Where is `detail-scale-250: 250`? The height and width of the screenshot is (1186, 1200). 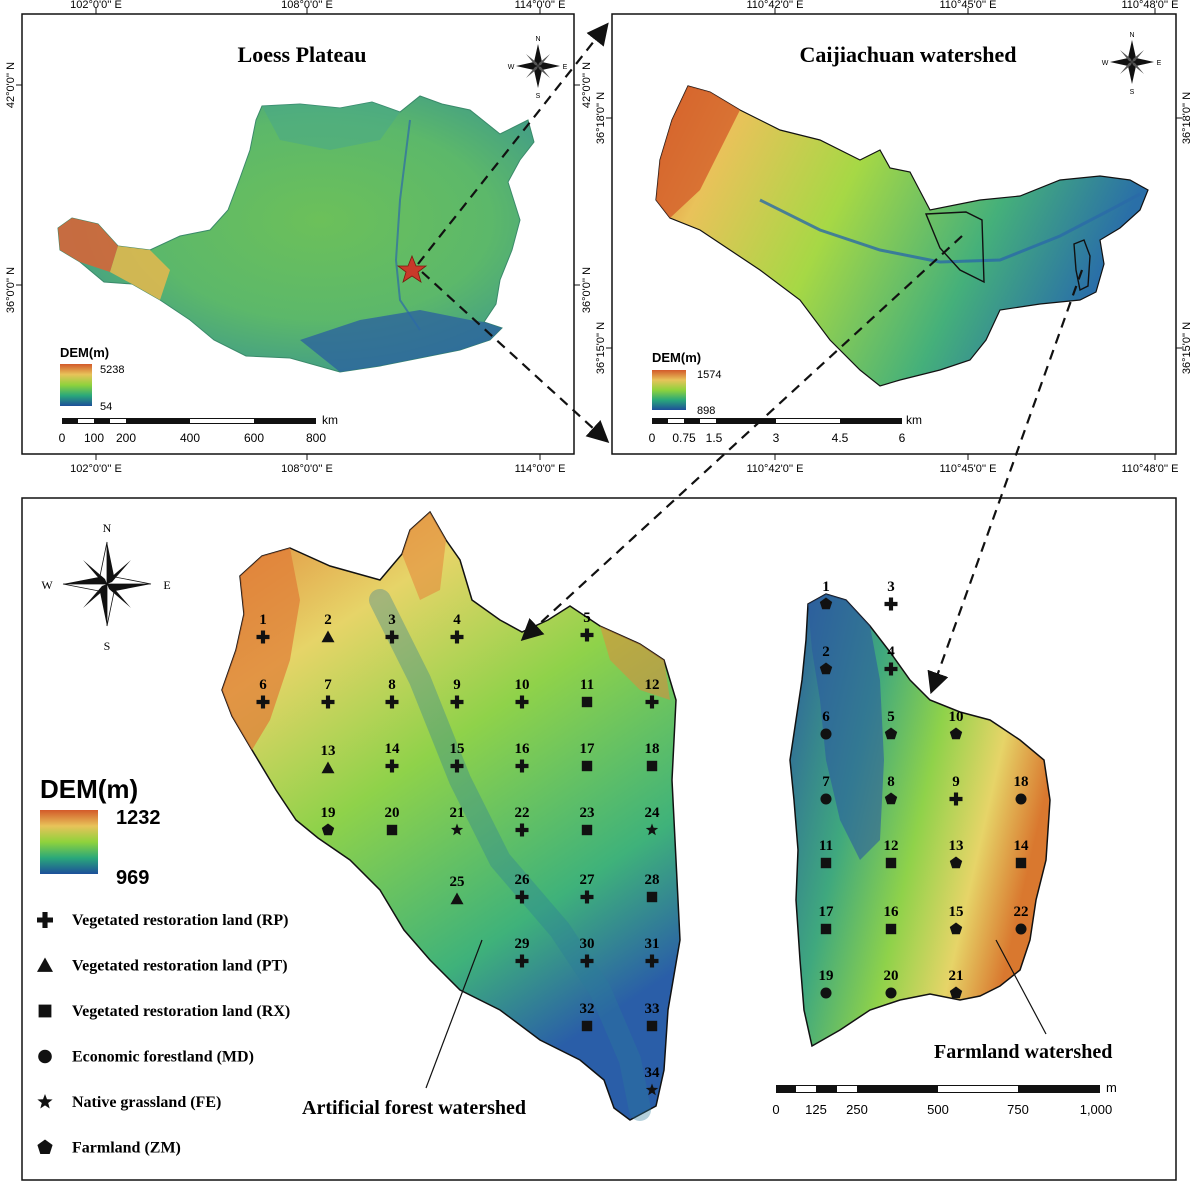
detail-scale-250: 250 is located at coordinates (857, 1109).